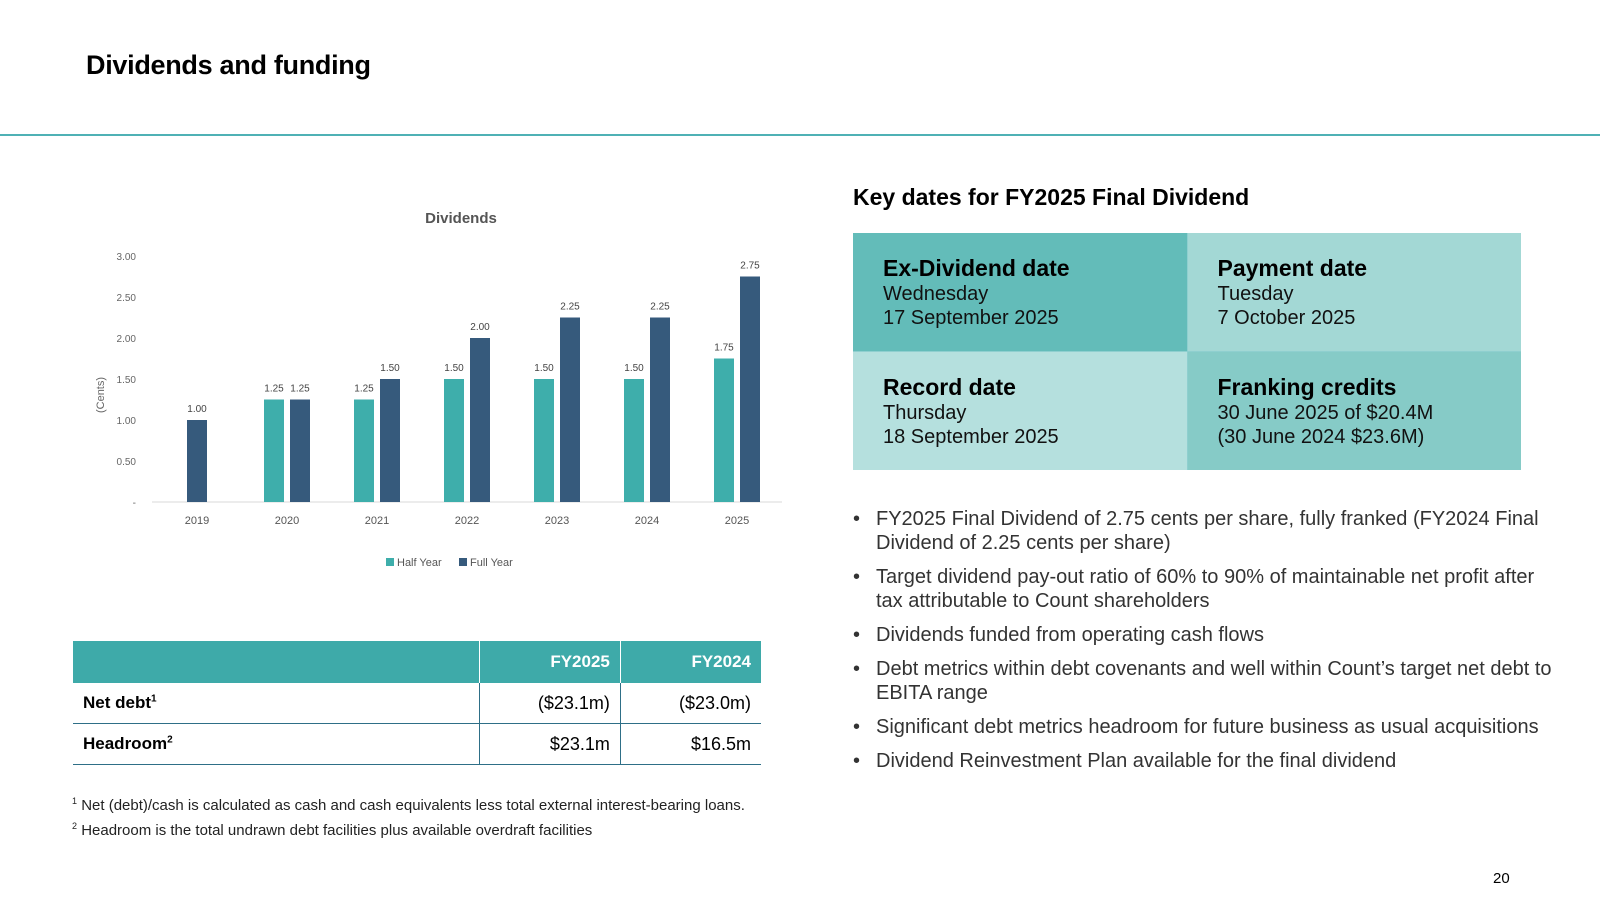 This screenshot has width=1600, height=900. I want to click on header-blank, so click(276, 662).